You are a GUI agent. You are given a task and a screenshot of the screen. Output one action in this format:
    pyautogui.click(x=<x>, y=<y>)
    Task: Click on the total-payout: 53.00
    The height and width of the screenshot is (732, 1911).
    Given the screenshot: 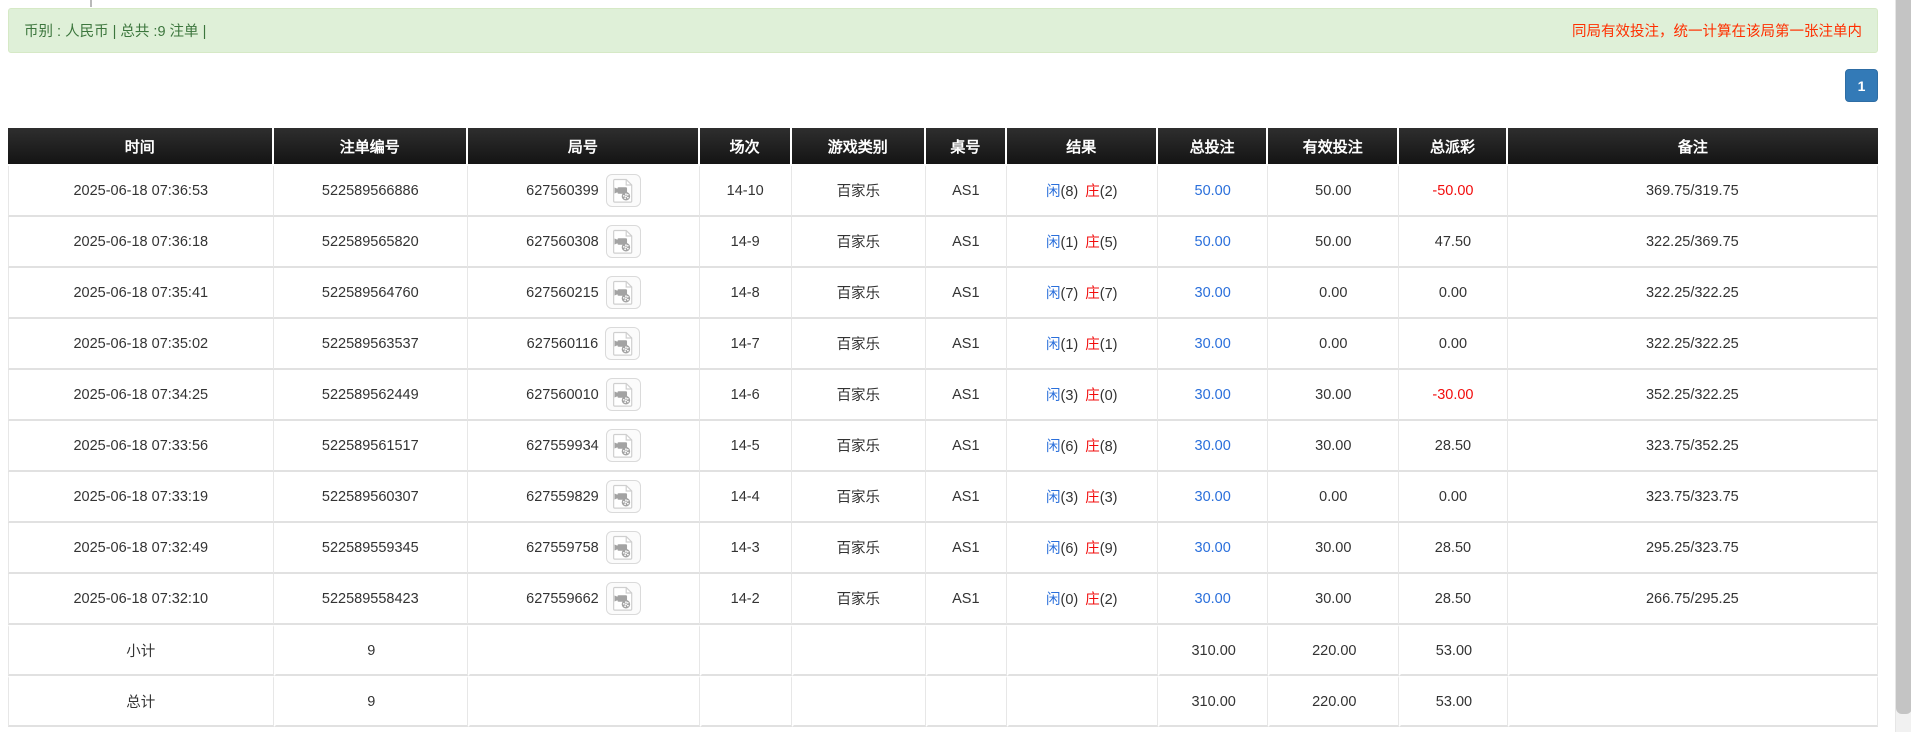 What is the action you would take?
    pyautogui.click(x=1453, y=701)
    